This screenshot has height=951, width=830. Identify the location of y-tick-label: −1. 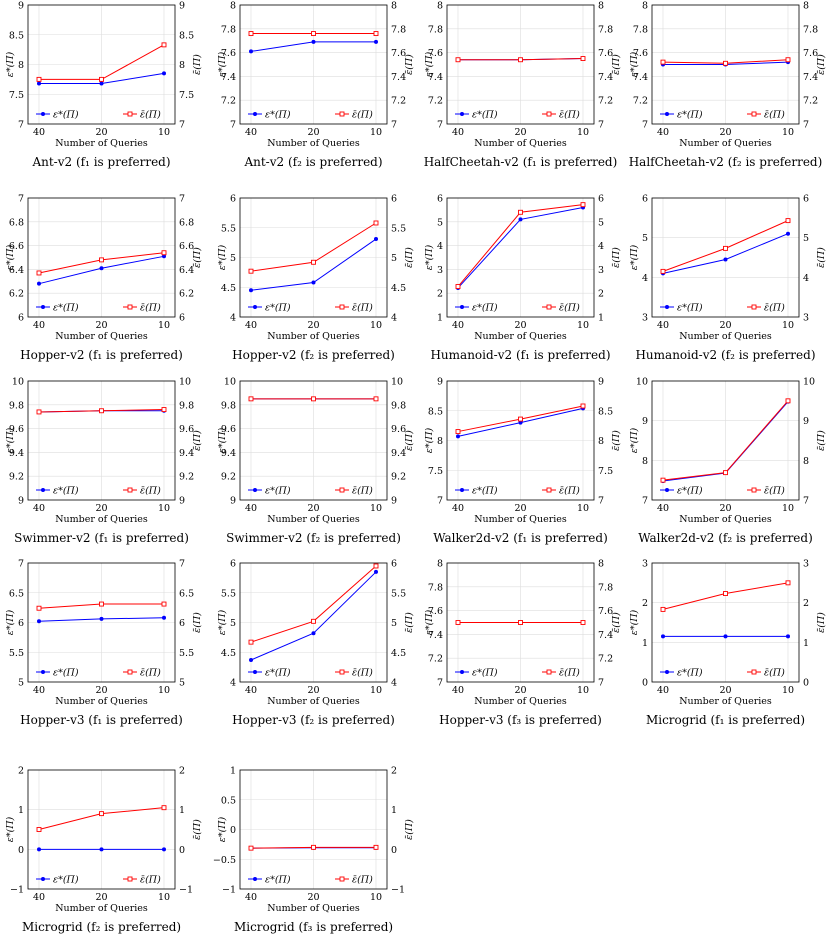
(17, 890).